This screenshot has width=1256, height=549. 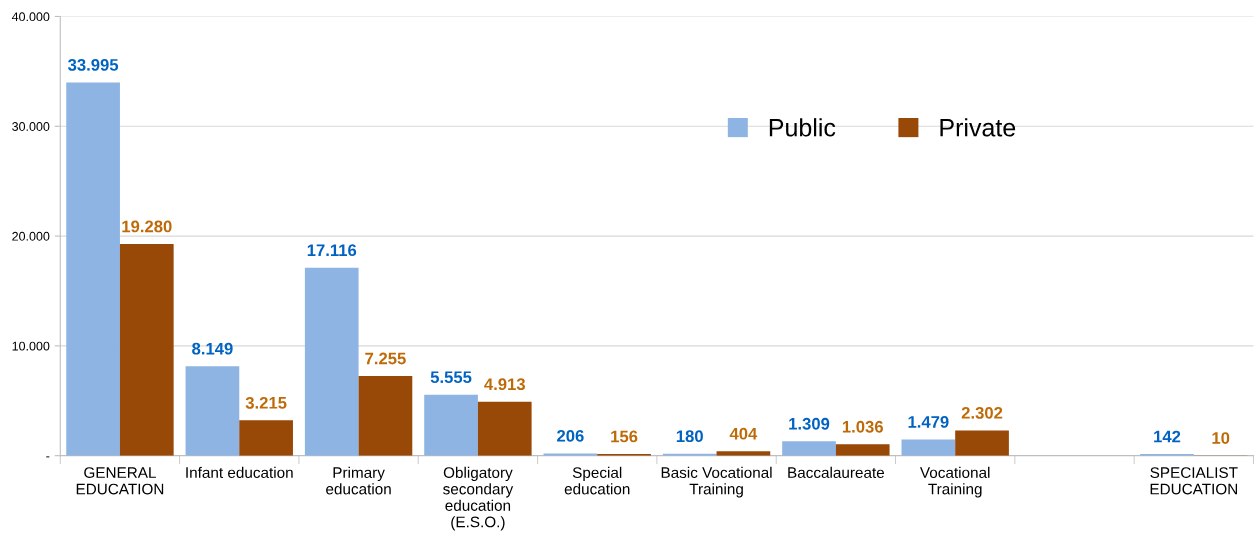 I want to click on y-tick-label: 30.000, so click(x=31, y=126).